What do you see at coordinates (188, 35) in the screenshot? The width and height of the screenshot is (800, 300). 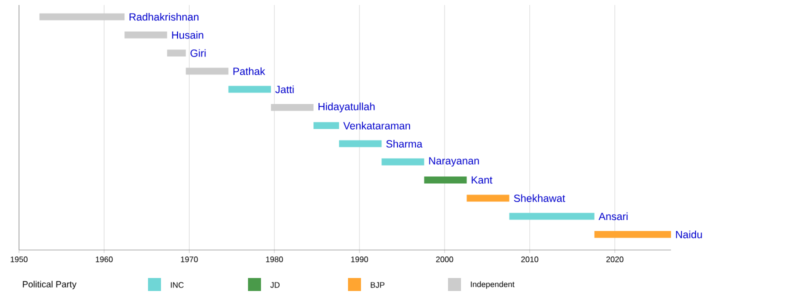 I see `y-tick-label: Husain` at bounding box center [188, 35].